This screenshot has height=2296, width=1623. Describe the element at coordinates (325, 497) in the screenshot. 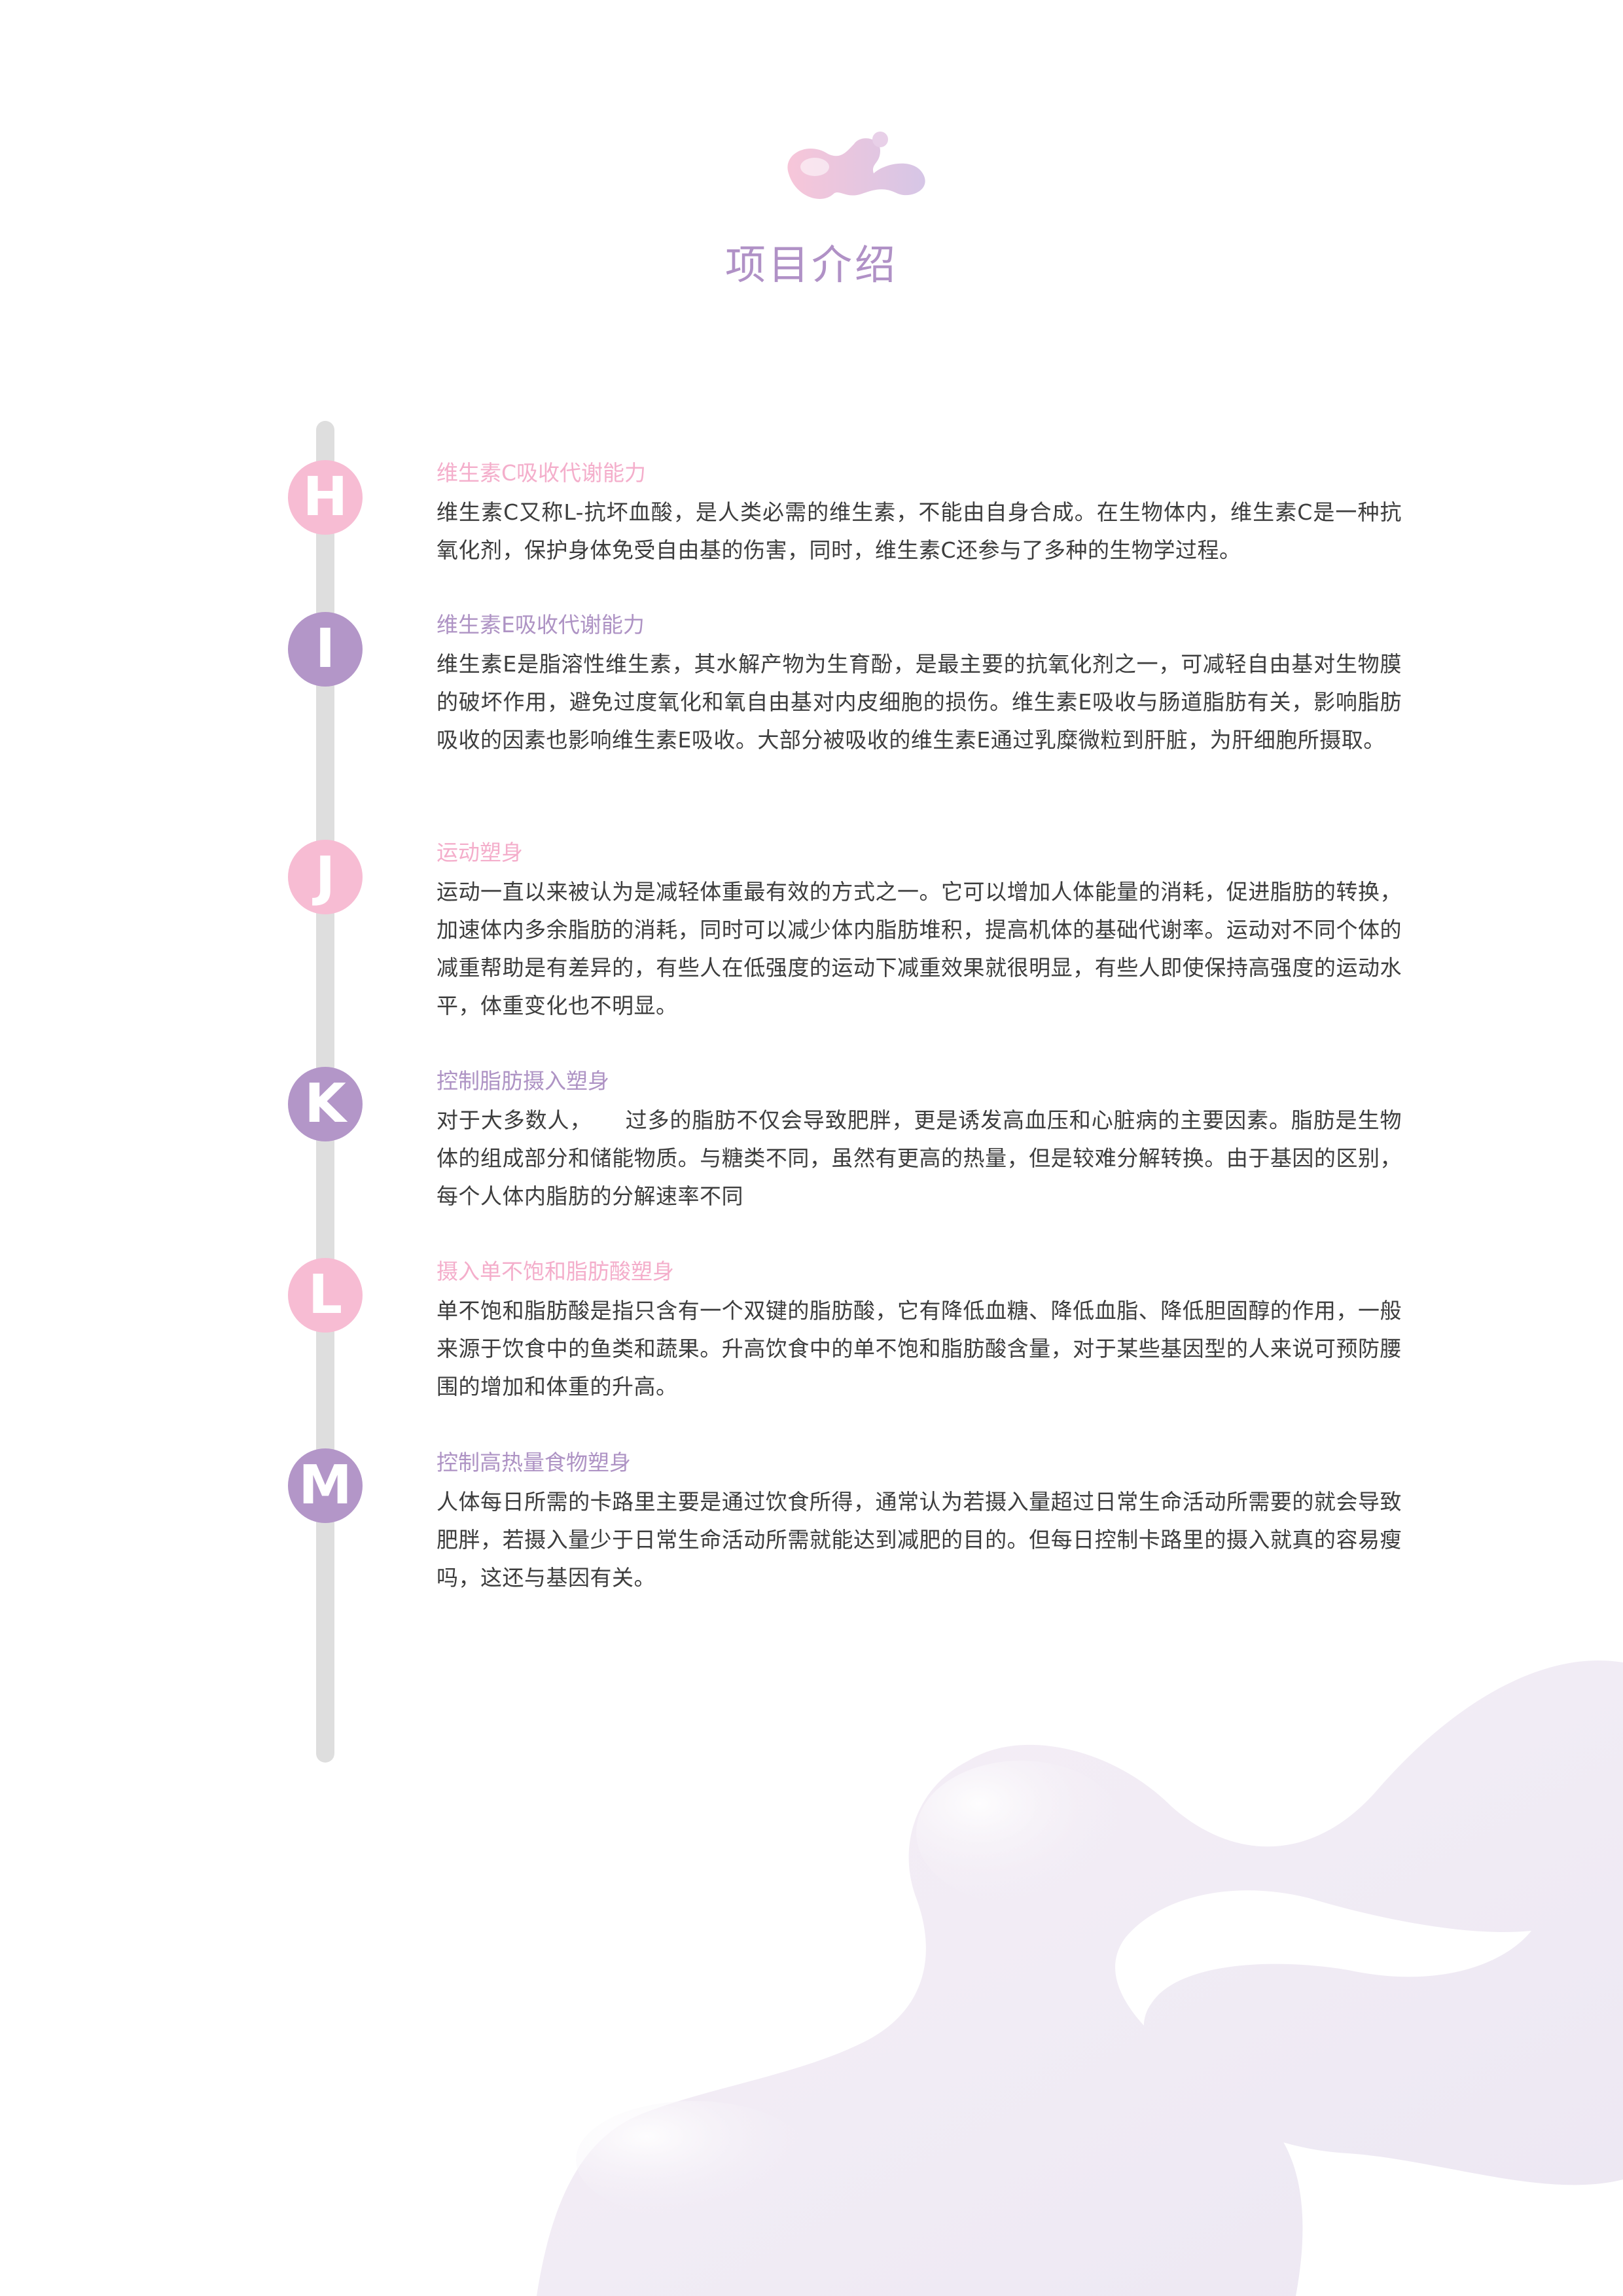

I see `timeline-marker-h: H` at that location.